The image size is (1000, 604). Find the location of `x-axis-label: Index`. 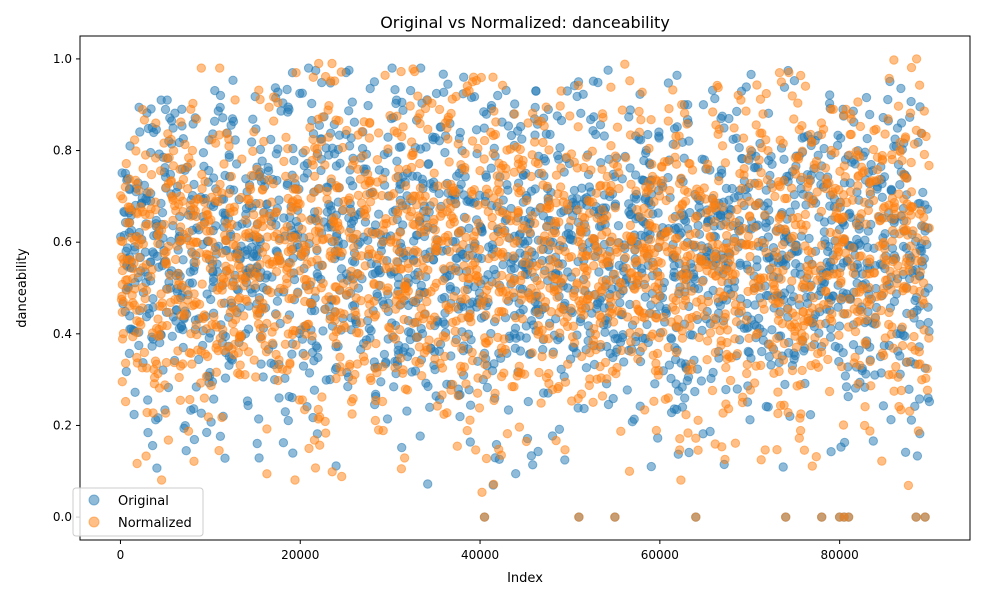

x-axis-label: Index is located at coordinates (525, 578).